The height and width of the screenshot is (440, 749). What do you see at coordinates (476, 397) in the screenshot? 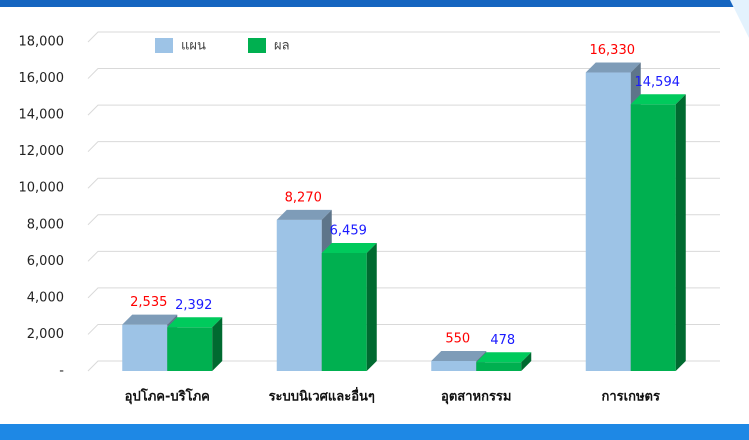
I see `x-tick-label: อุตสาหกรรม` at bounding box center [476, 397].